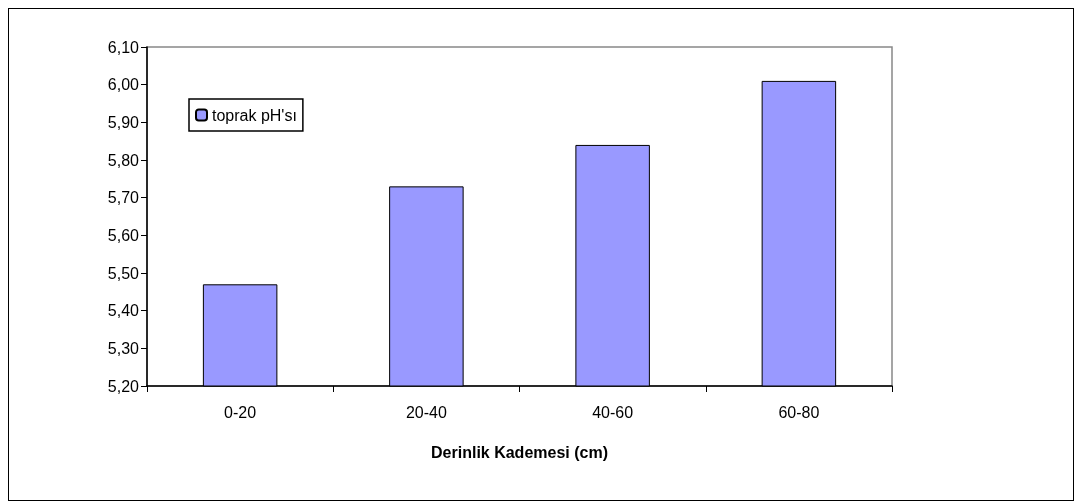 Image resolution: width=1076 pixels, height=503 pixels. Describe the element at coordinates (799, 412) in the screenshot. I see `x-tick-label: 60-80` at that location.